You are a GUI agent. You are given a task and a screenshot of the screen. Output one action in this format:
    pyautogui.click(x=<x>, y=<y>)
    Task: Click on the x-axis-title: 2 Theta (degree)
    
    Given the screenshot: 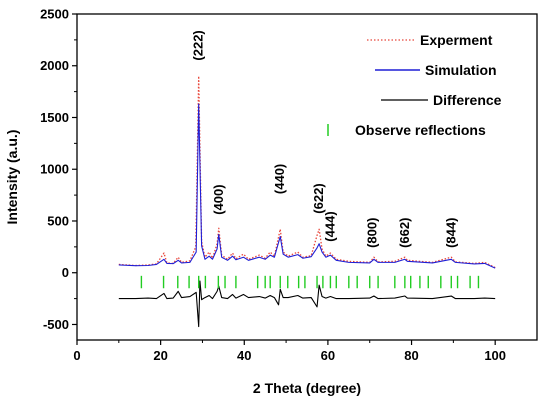 What is the action you would take?
    pyautogui.click(x=307, y=388)
    